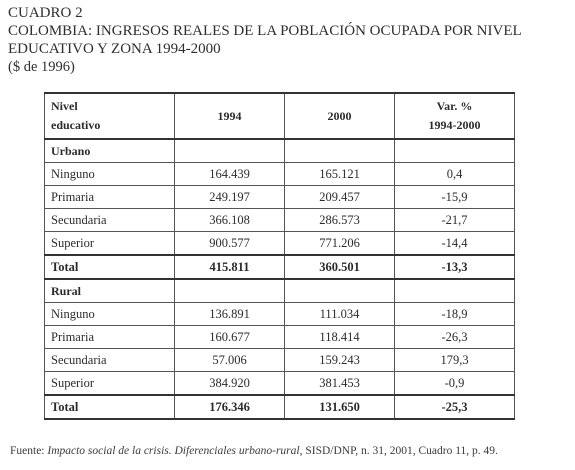 The height and width of the screenshot is (470, 575). I want to click on row-variation: -14,4, so click(454, 243).